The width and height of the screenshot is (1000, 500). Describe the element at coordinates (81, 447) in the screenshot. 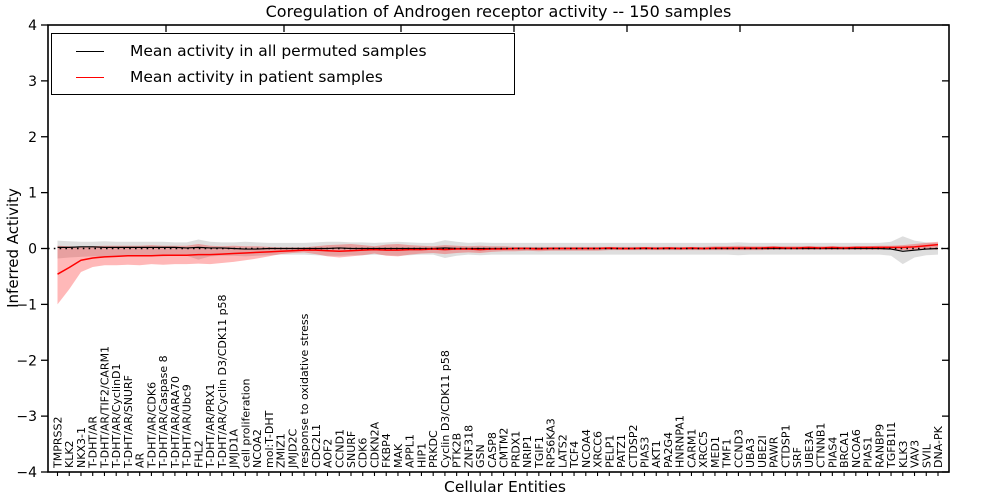

I see `x-tick-label: NKX3-1` at that location.